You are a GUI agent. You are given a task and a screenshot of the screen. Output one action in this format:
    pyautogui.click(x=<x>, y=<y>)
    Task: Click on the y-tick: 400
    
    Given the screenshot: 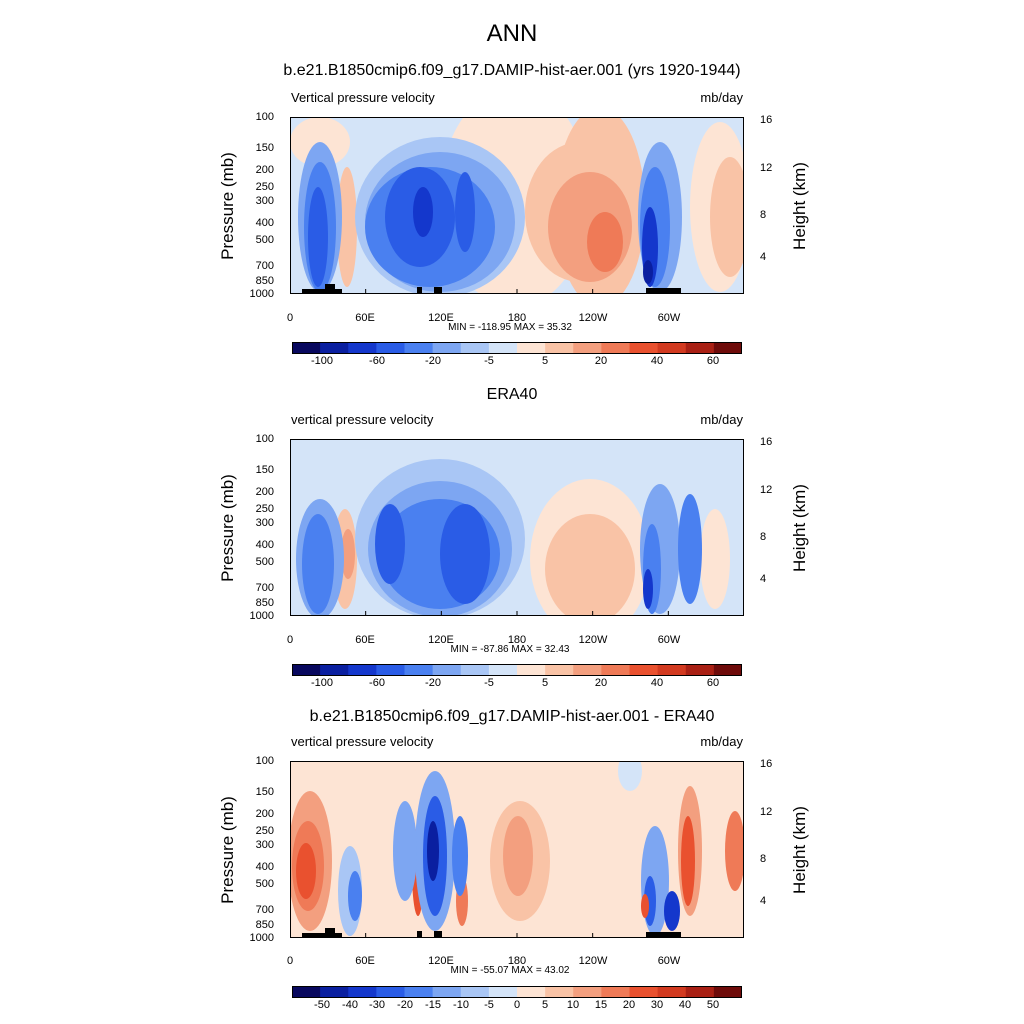 What is the action you would take?
    pyautogui.click(x=264, y=867)
    